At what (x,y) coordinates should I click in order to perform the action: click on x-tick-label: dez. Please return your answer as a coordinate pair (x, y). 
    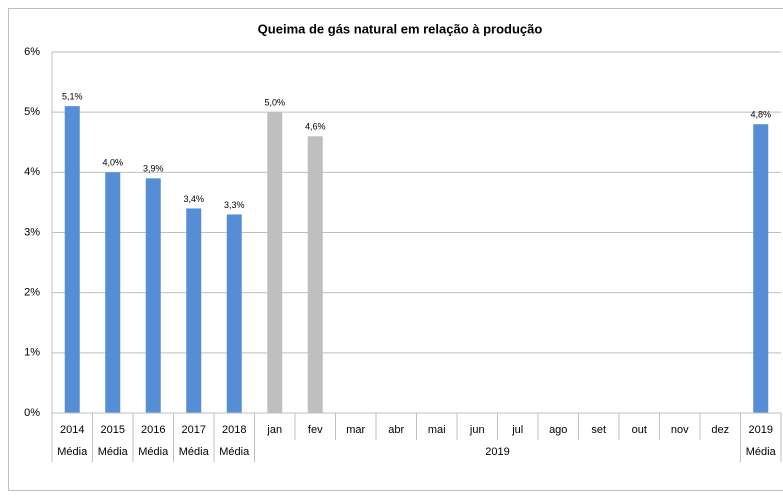
    Looking at the image, I should click on (720, 430).